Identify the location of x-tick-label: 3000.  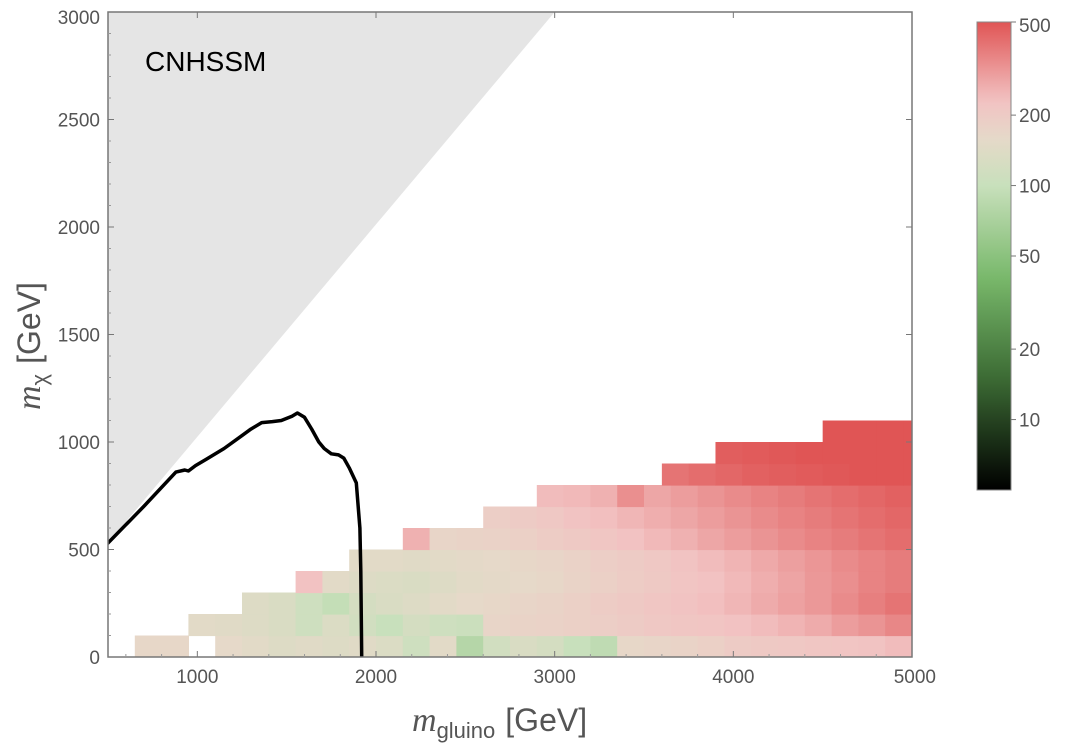
(555, 677).